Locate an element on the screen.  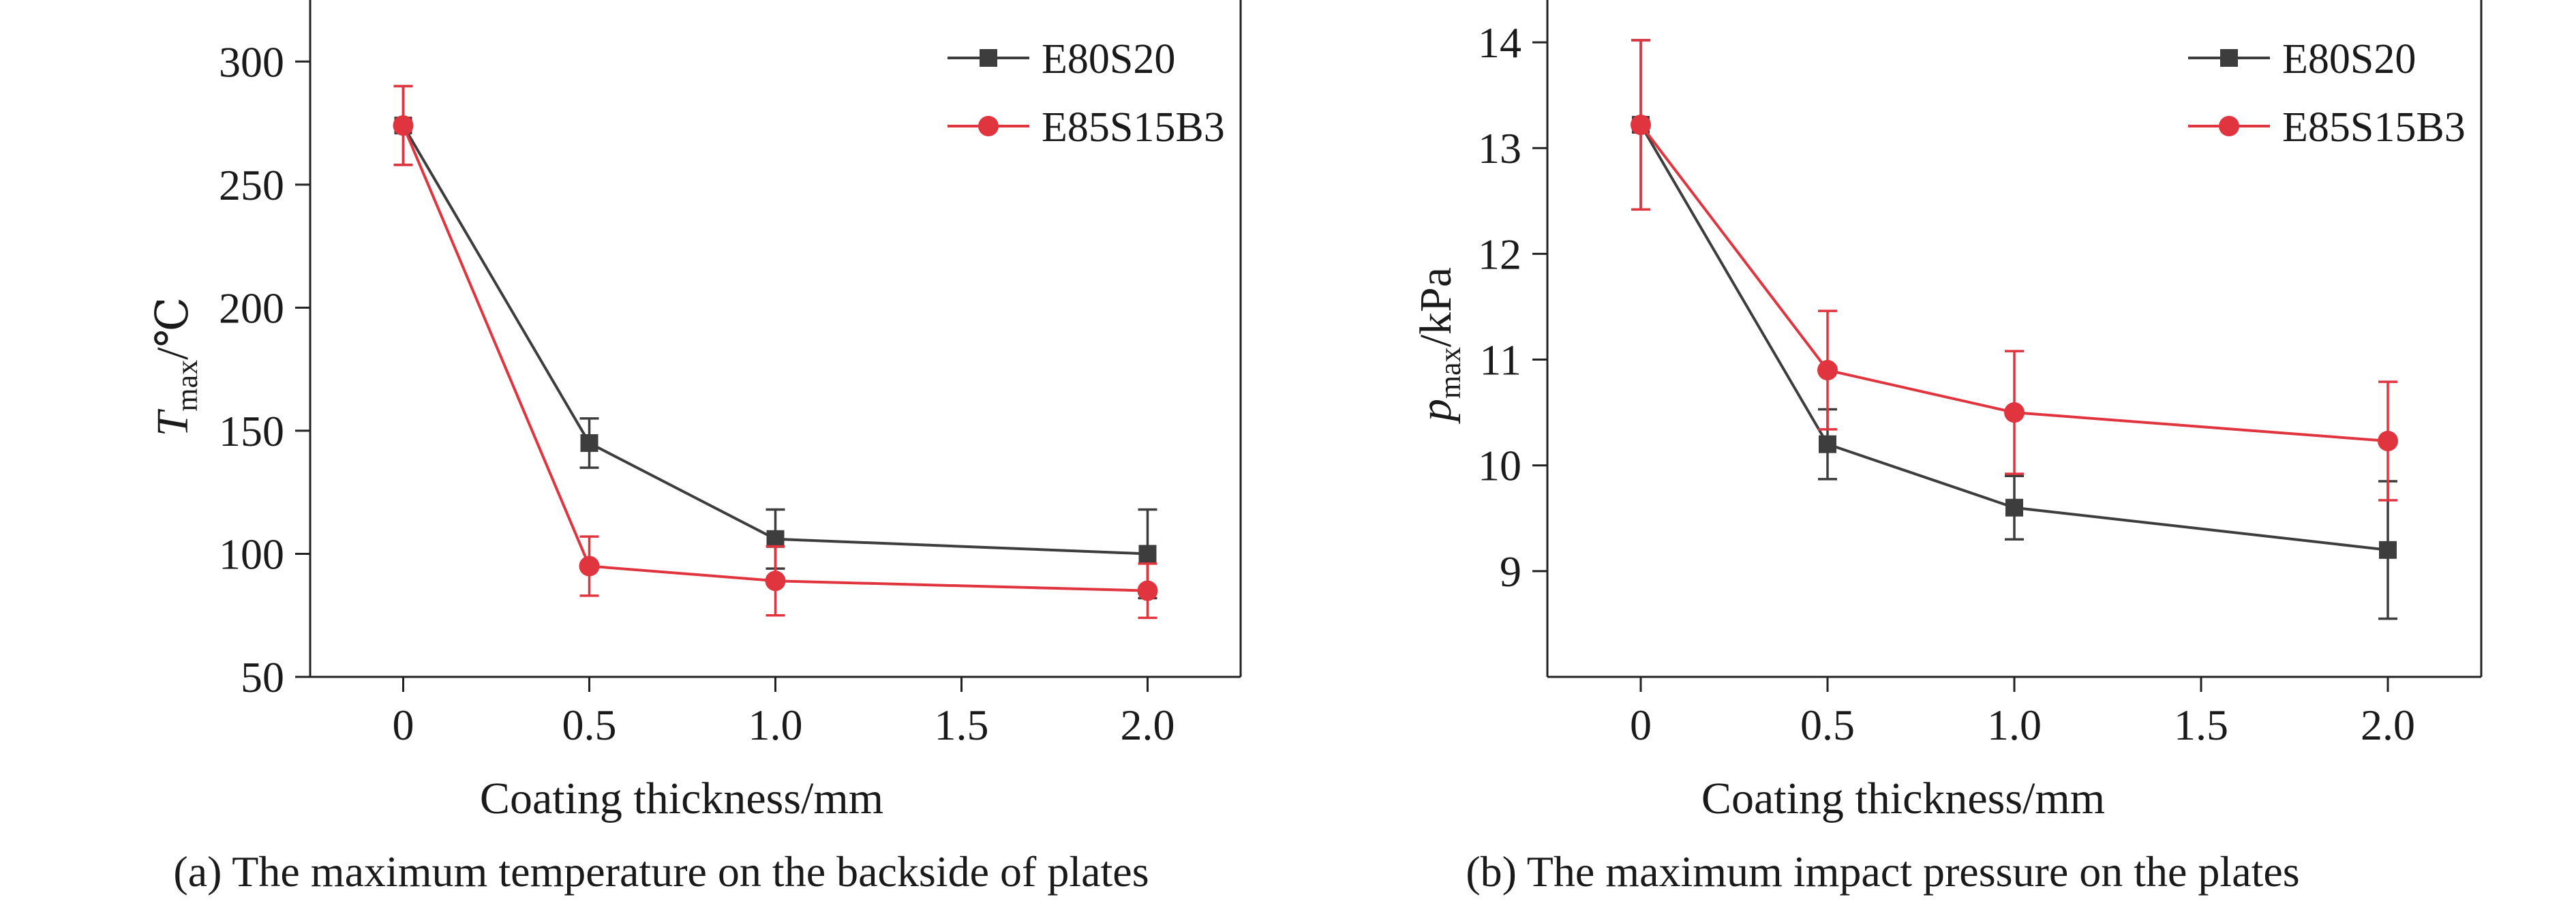
y-tick-label: 10 is located at coordinates (1499, 466).